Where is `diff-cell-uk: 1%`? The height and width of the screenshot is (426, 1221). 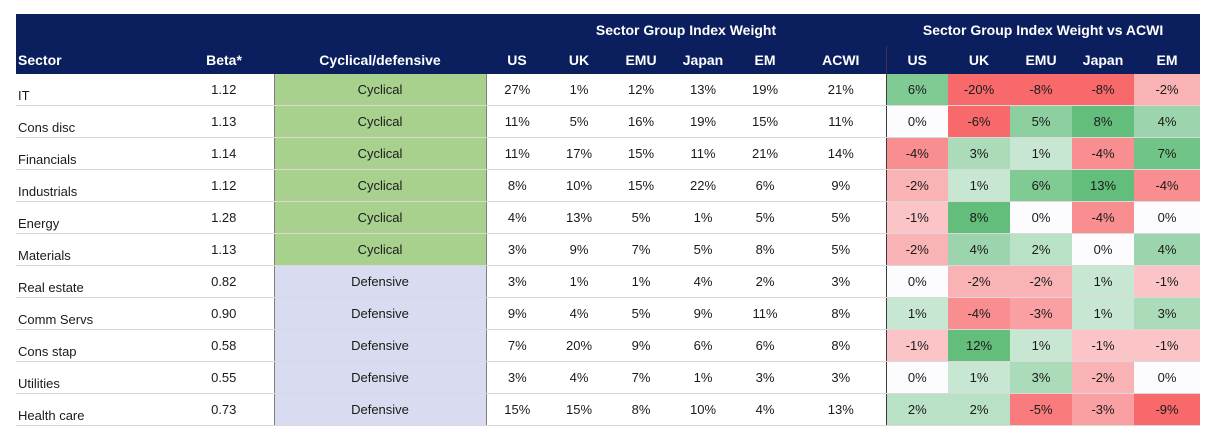
diff-cell-uk: 1% is located at coordinates (979, 185).